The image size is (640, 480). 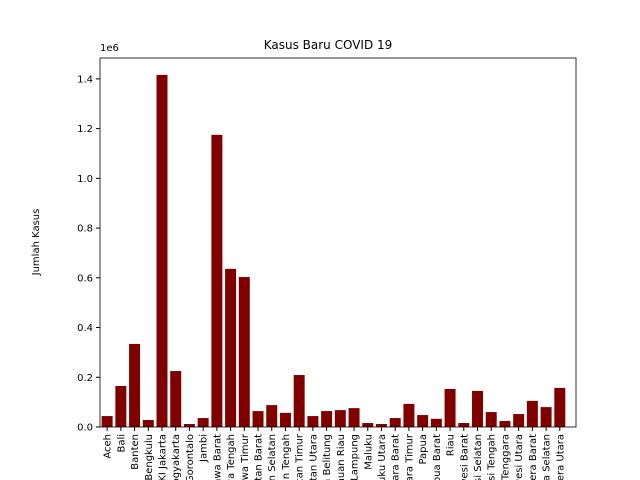 What do you see at coordinates (204, 448) in the screenshot?
I see `x-tick-label: Jambi` at bounding box center [204, 448].